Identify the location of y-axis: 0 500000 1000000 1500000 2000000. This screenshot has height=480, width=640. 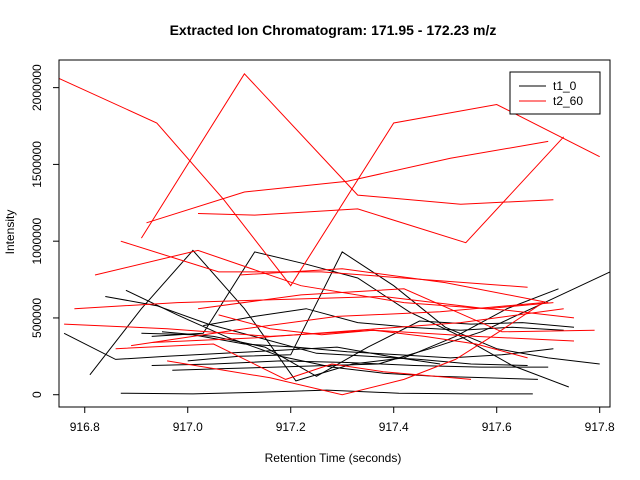
(44, 231).